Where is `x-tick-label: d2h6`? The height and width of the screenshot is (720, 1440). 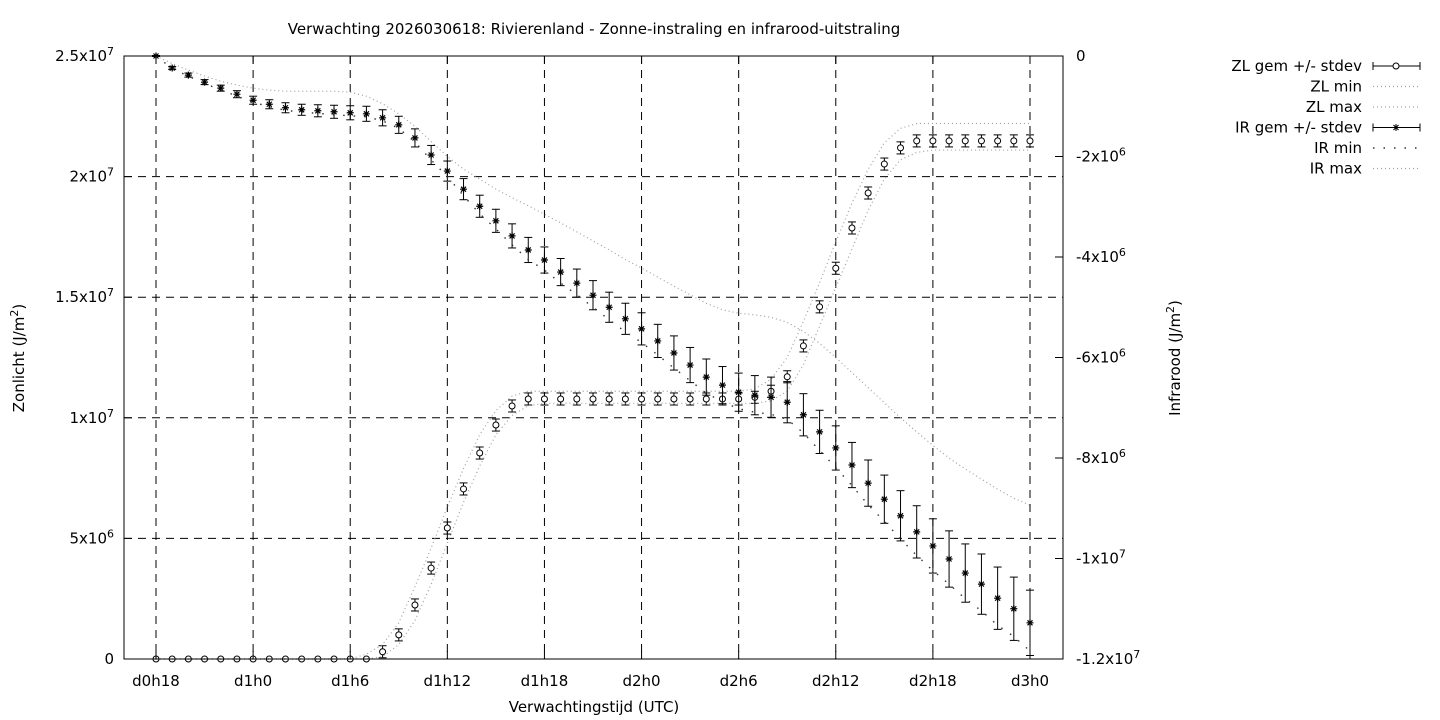
x-tick-label: d2h6 is located at coordinates (739, 681).